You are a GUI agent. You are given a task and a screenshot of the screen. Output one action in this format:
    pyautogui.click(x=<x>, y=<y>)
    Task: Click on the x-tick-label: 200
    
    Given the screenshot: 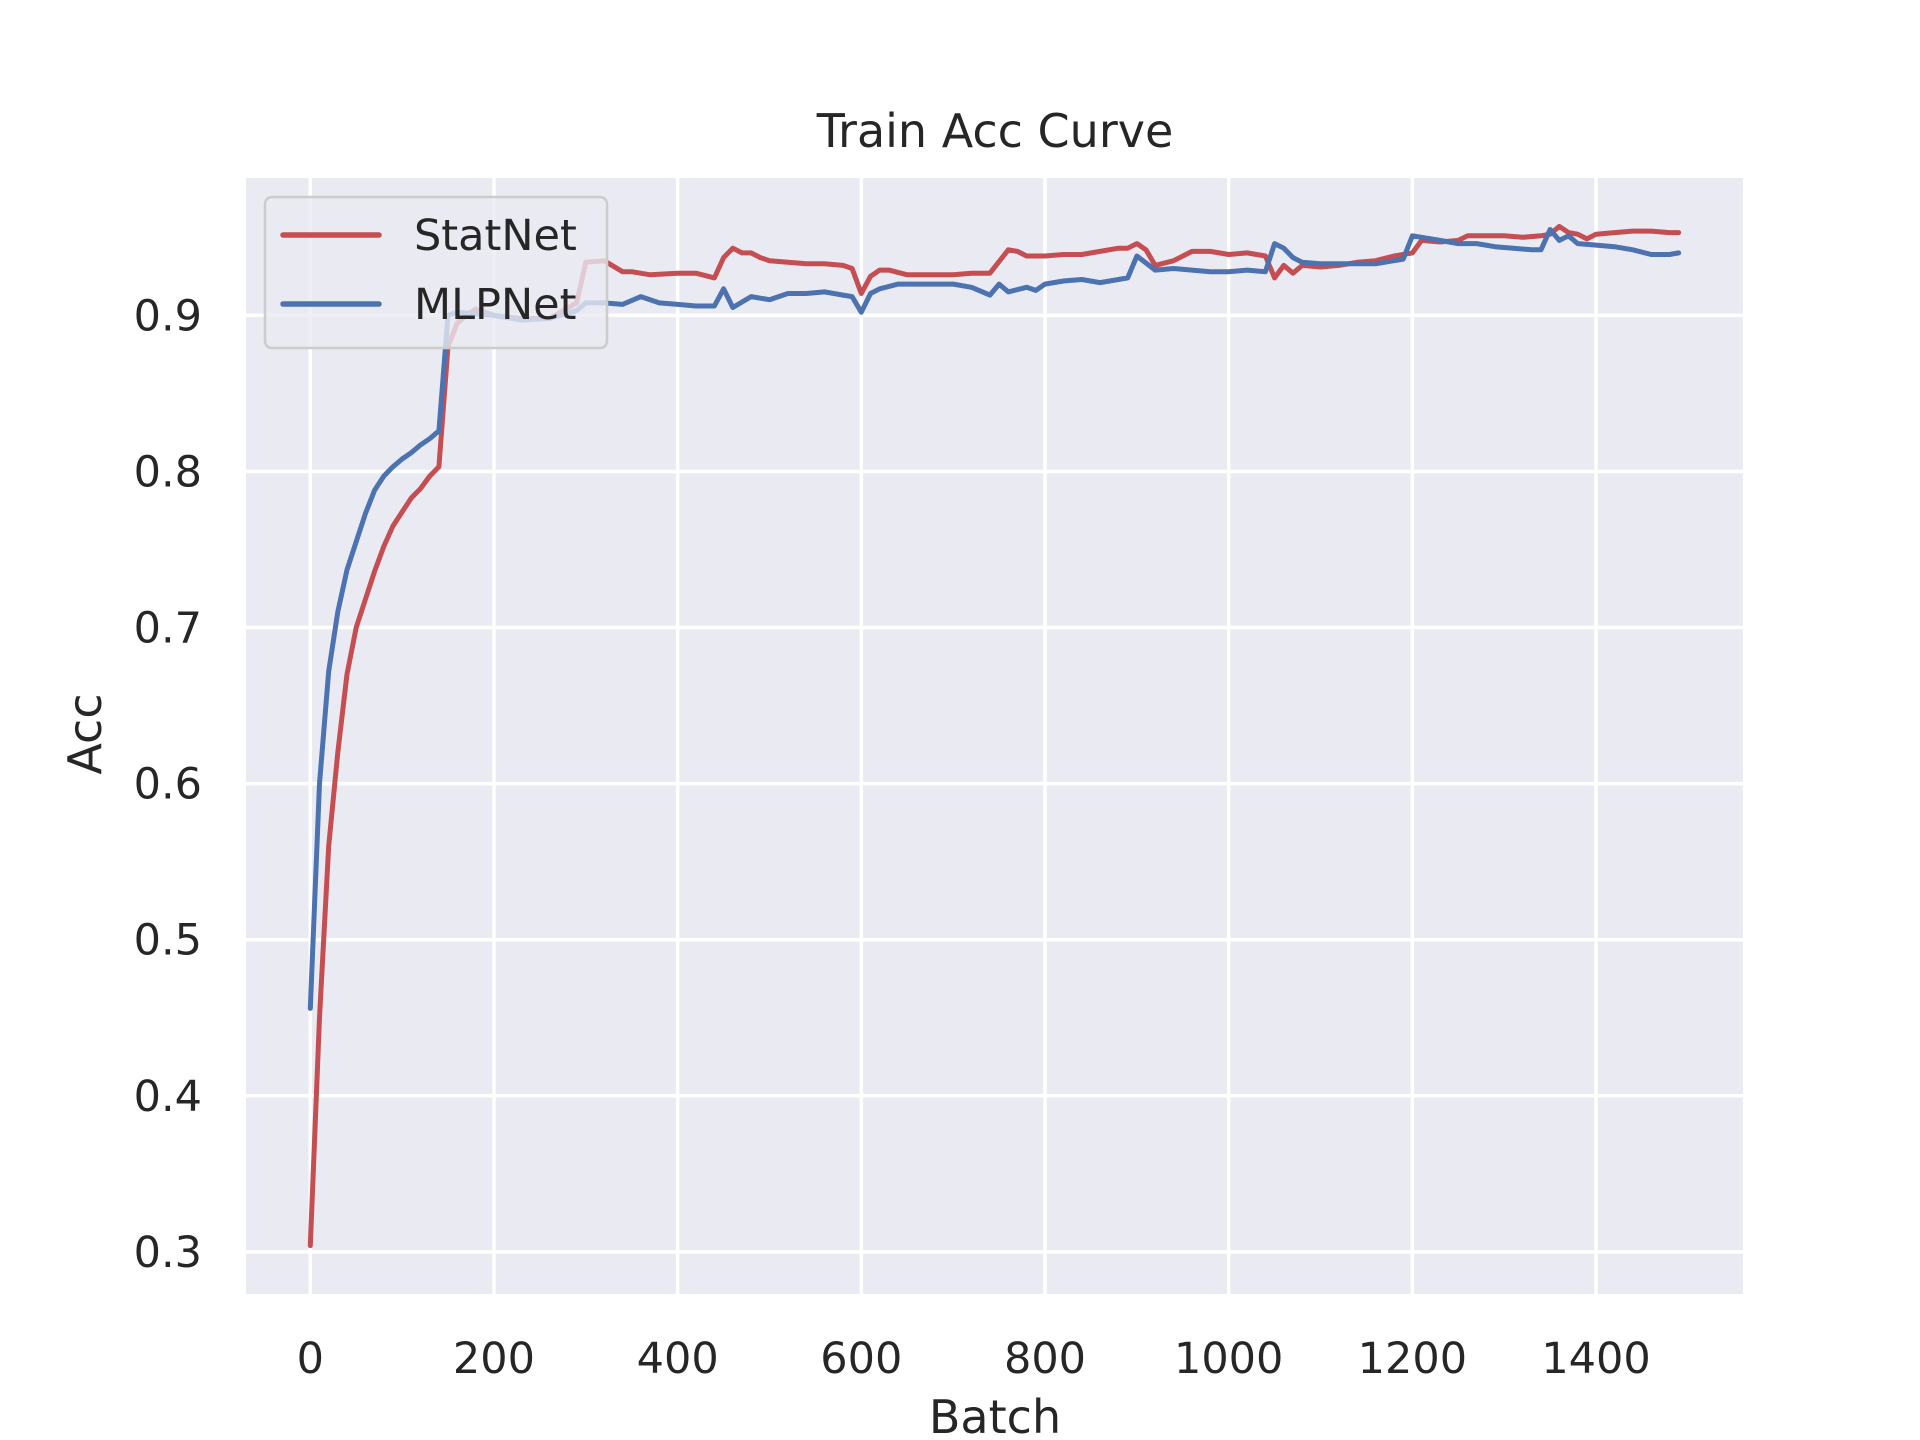 What is the action you would take?
    pyautogui.click(x=494, y=1359)
    